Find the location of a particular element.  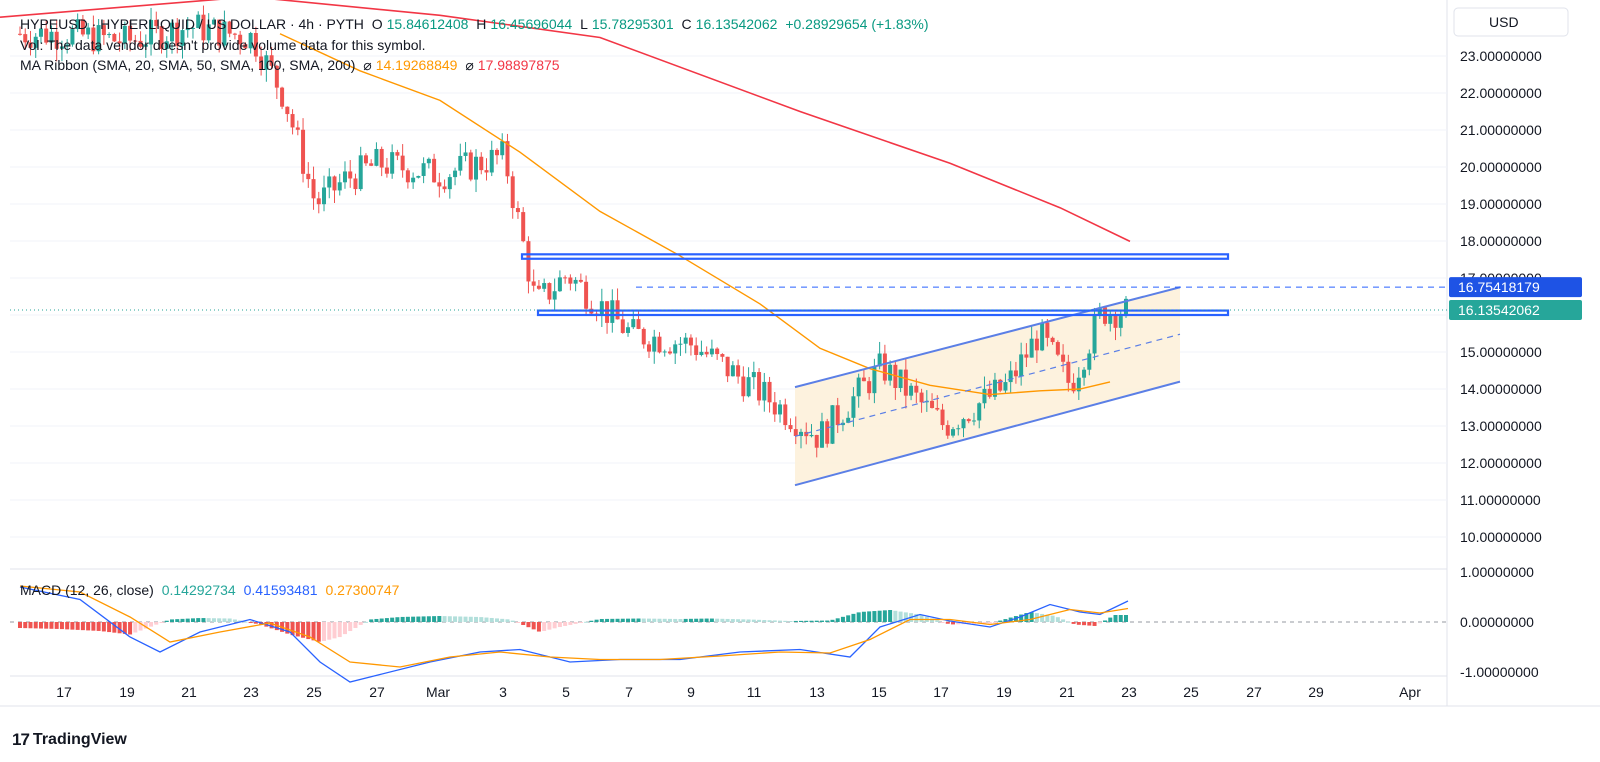

high-value: 16.45696044 is located at coordinates (531, 24).